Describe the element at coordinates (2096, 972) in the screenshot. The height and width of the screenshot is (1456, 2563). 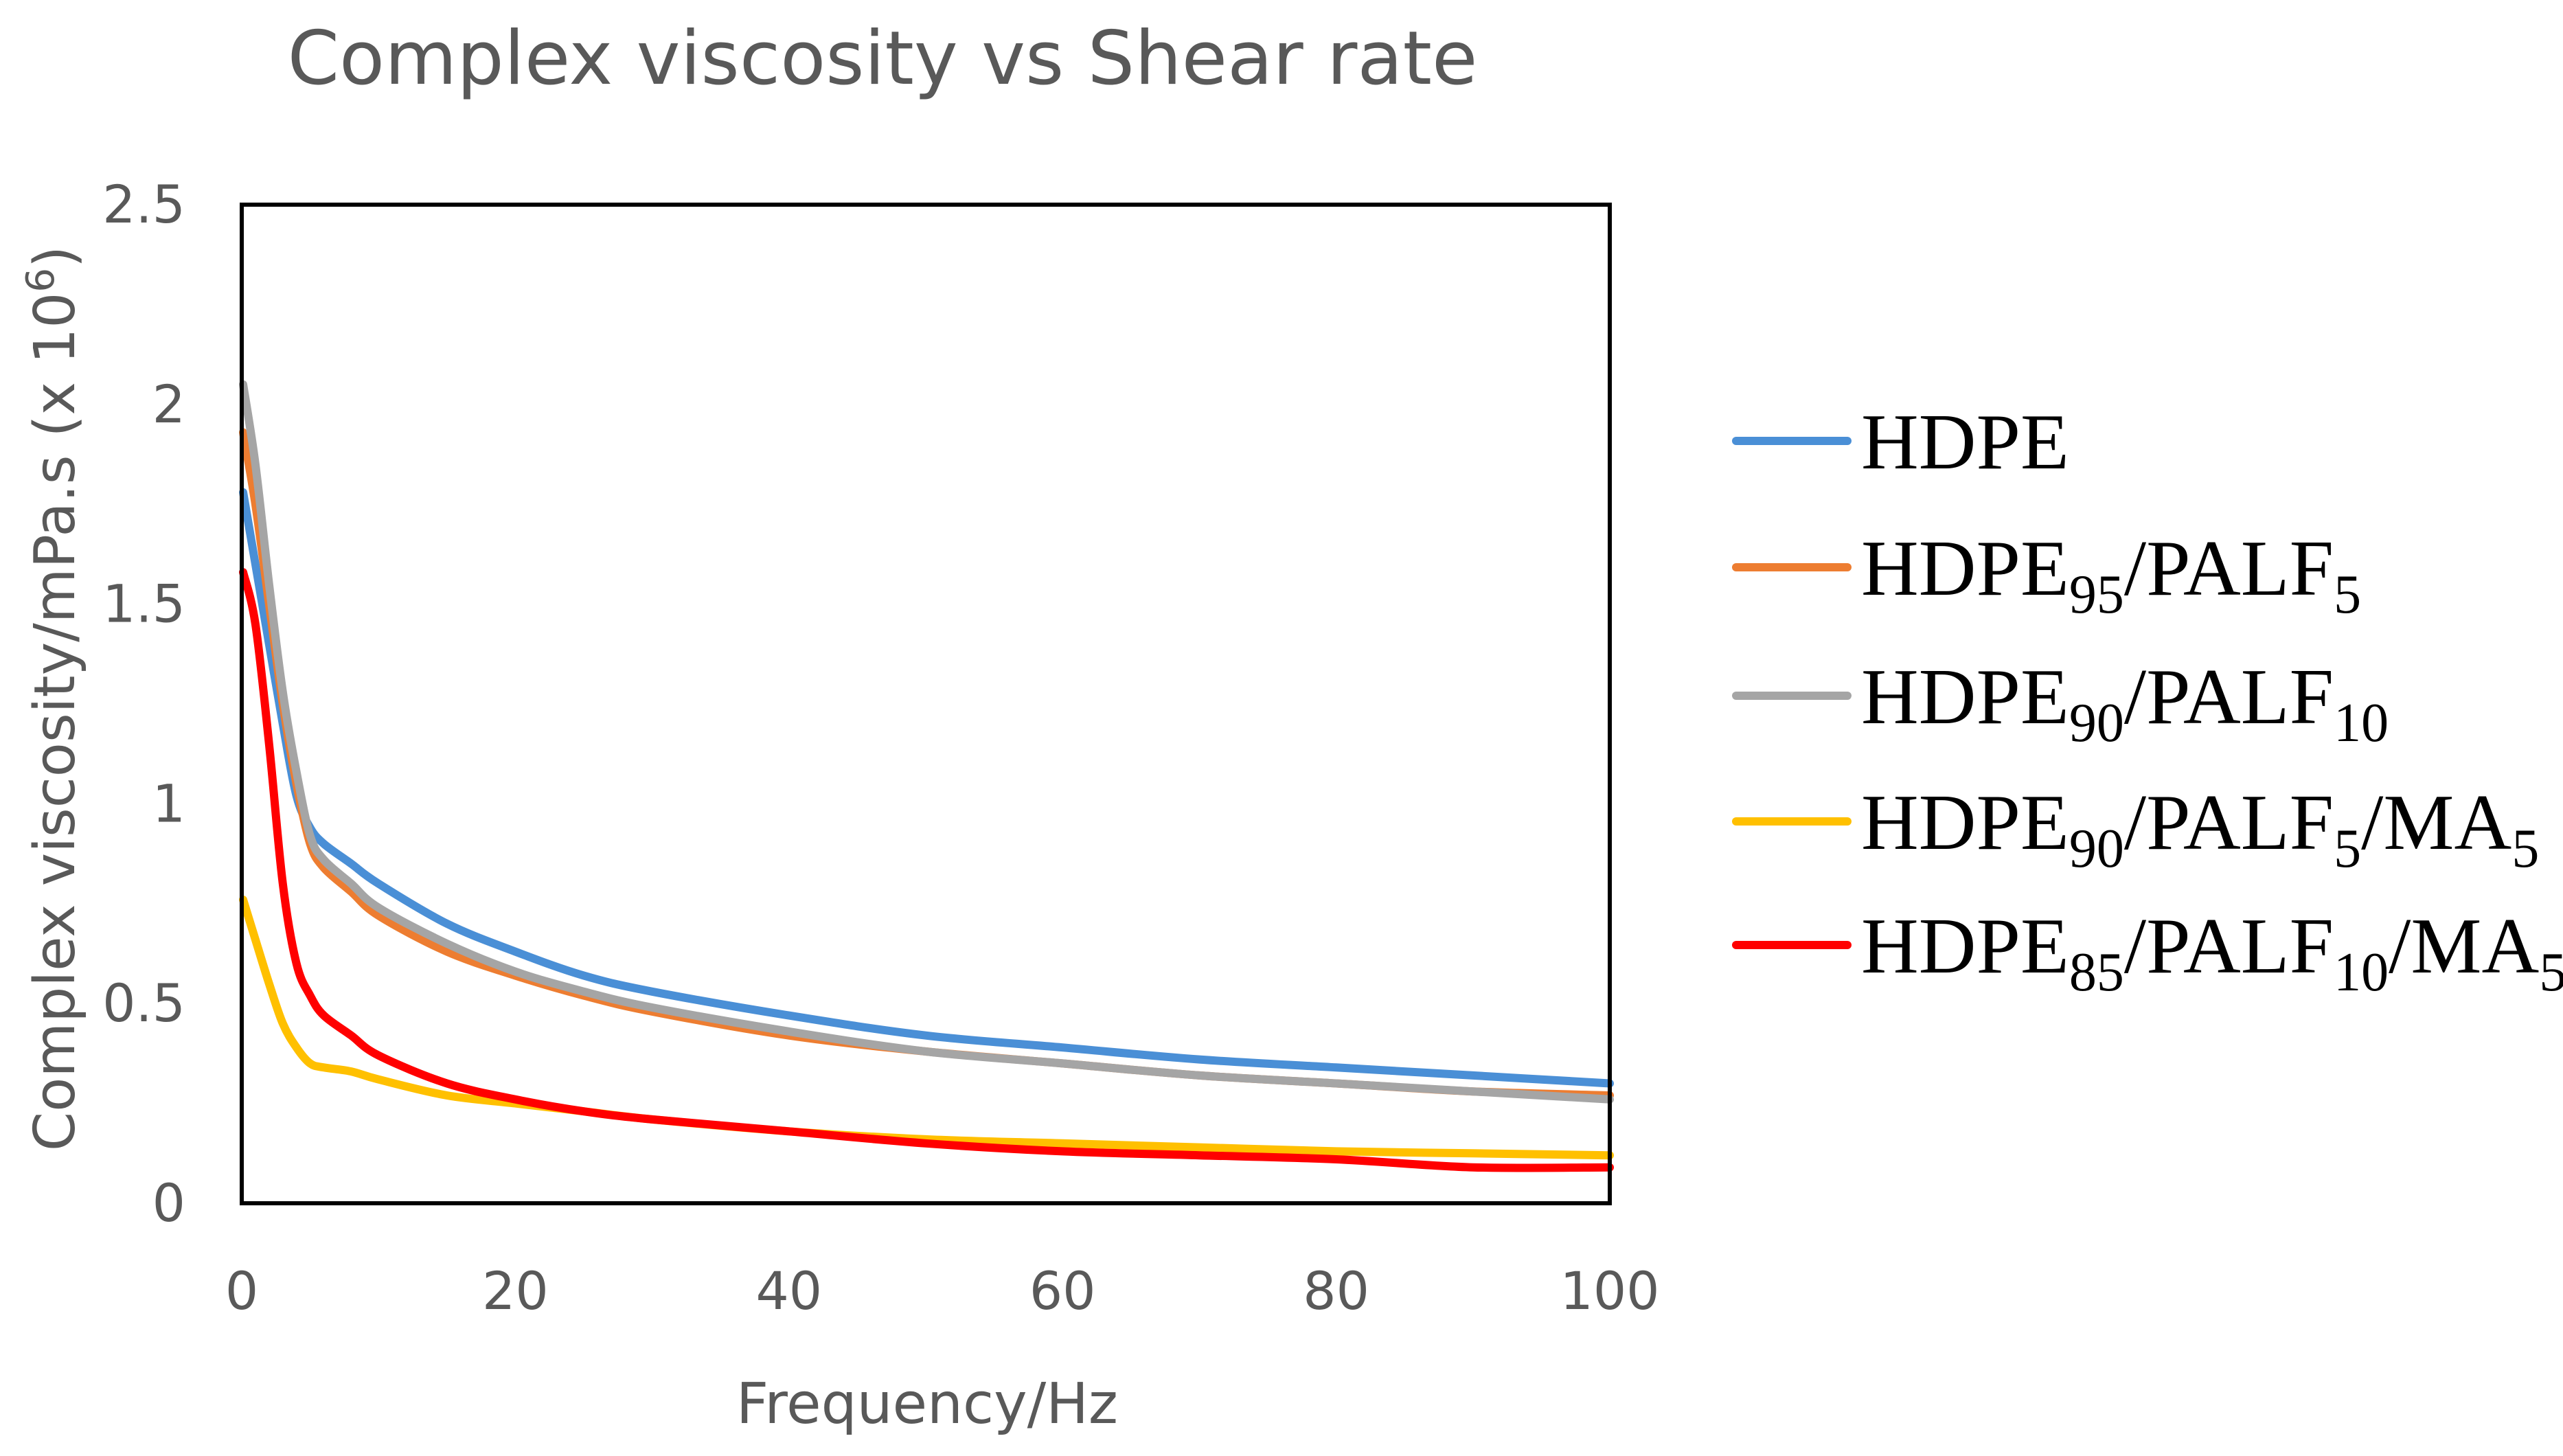
I see `legend-subscript: 85` at that location.